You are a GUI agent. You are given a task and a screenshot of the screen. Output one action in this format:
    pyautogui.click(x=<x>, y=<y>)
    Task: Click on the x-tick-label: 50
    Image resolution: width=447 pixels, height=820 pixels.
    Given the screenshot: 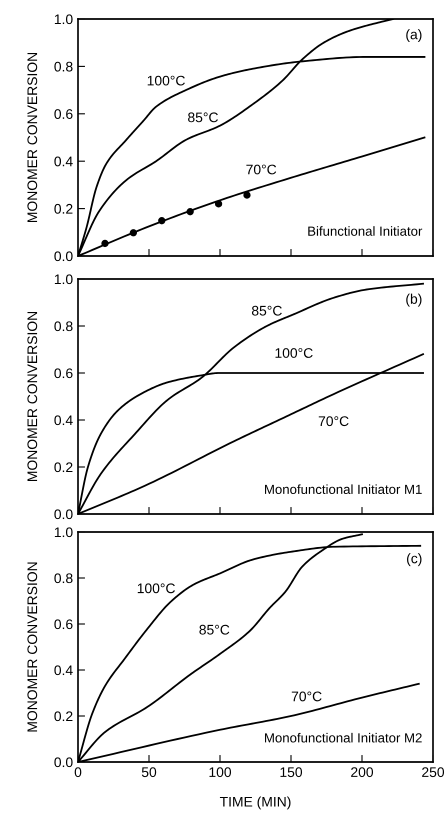 What is the action you would take?
    pyautogui.click(x=149, y=772)
    